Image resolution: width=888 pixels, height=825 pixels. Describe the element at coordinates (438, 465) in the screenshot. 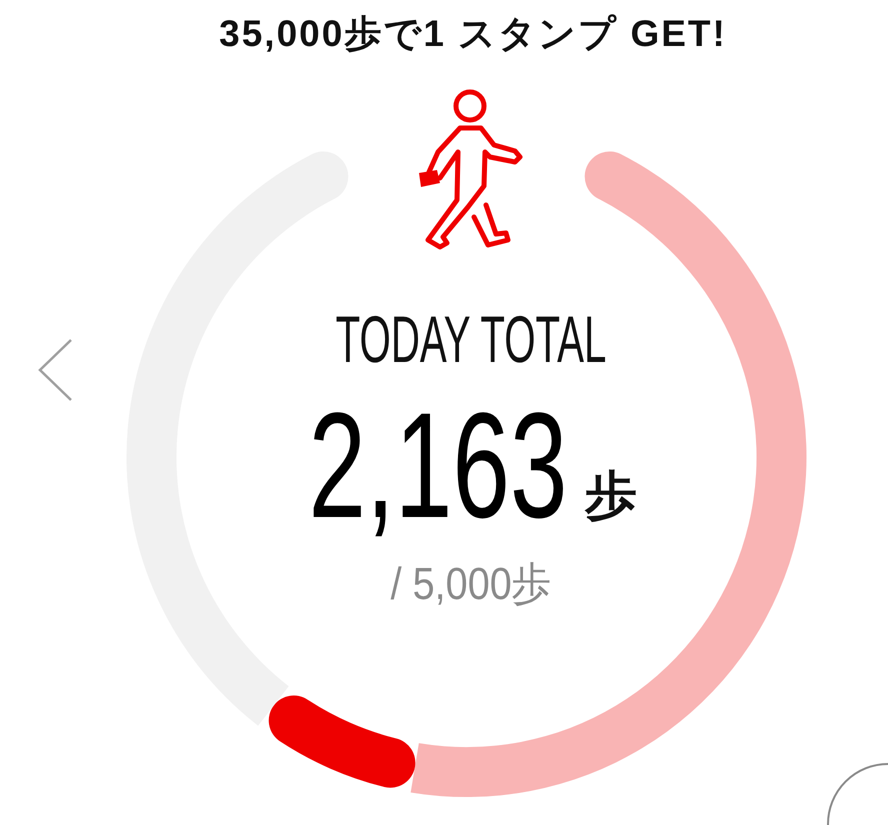

I see `text: 2,163` at that location.